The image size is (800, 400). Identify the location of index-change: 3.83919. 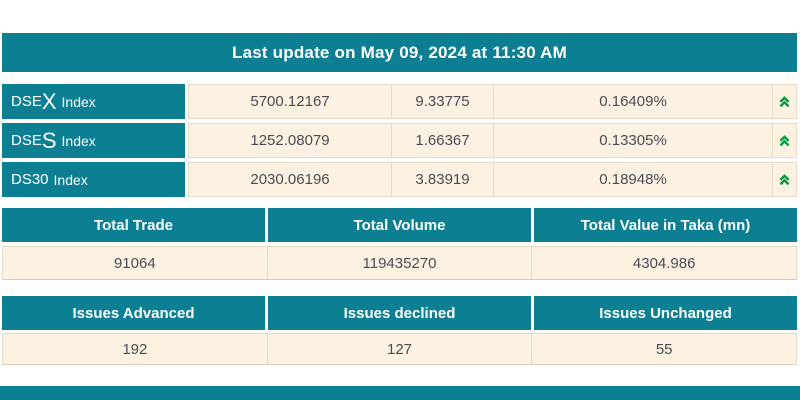
(442, 179).